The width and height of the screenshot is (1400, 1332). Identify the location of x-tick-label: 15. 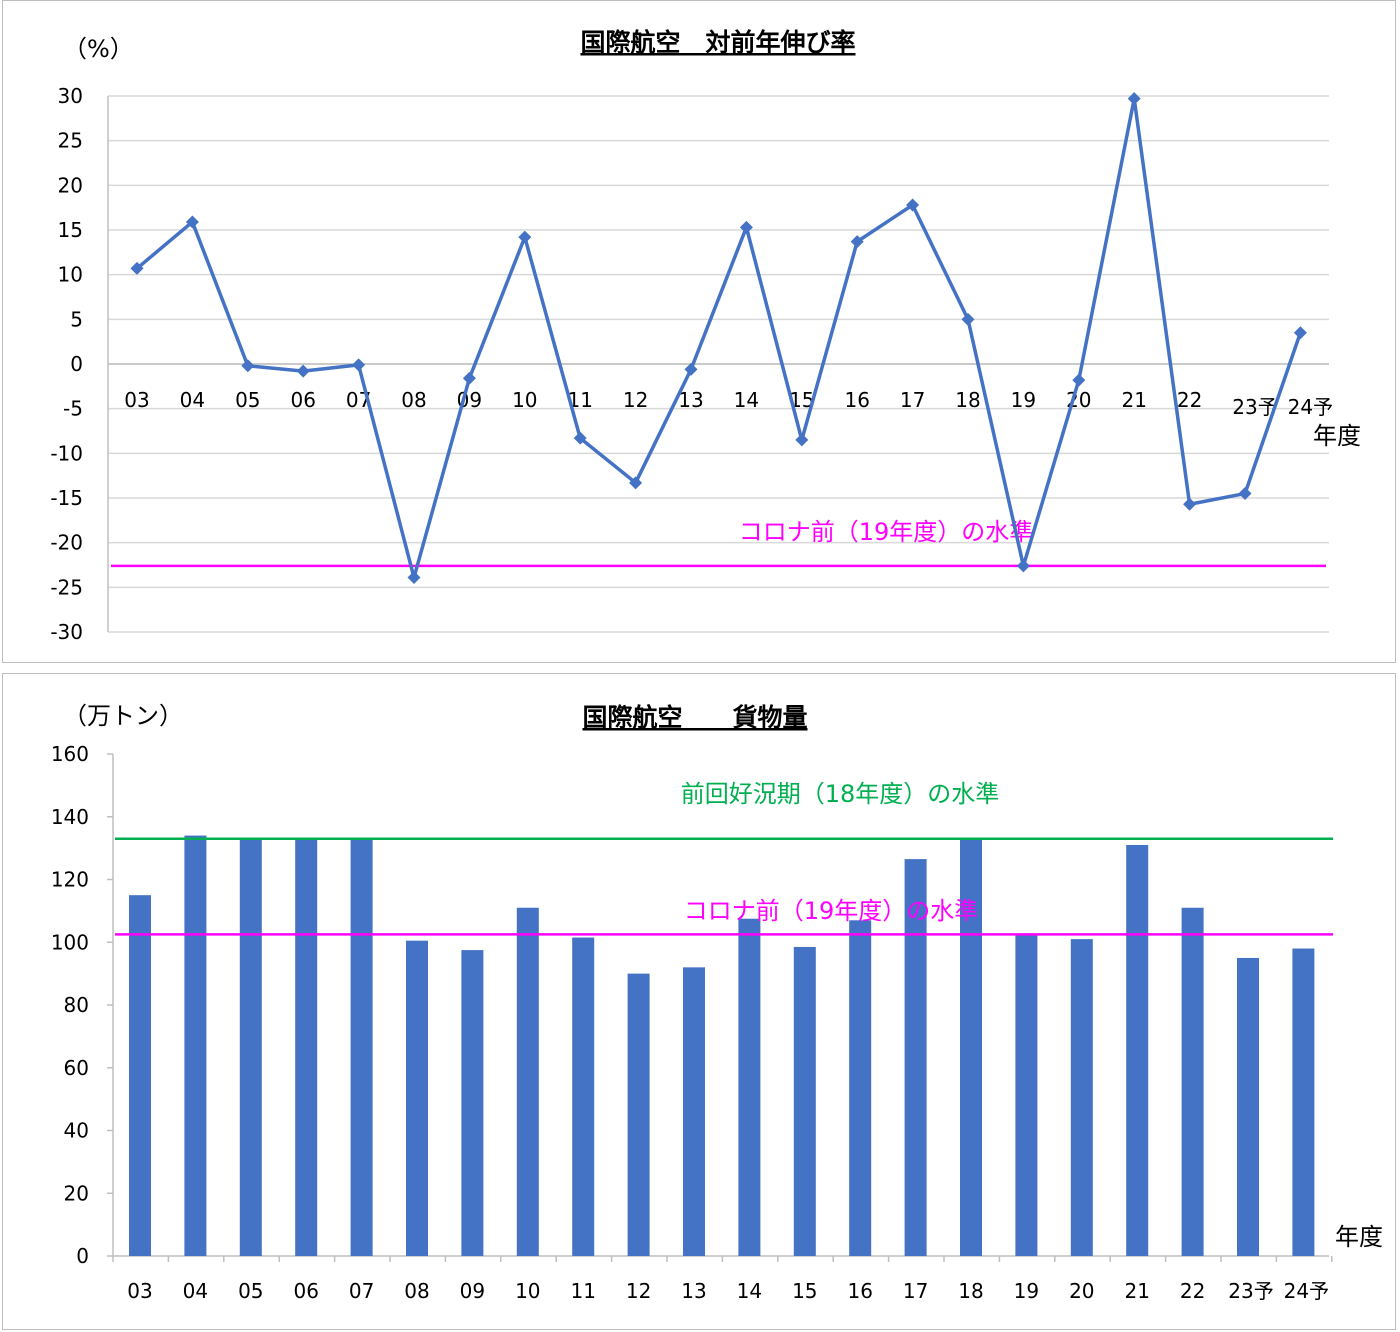
(804, 1291).